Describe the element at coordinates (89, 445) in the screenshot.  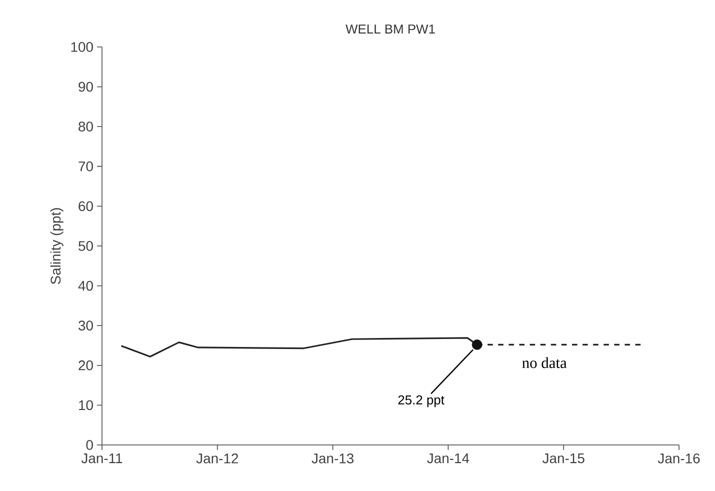
I see `y-tick-label: 0` at that location.